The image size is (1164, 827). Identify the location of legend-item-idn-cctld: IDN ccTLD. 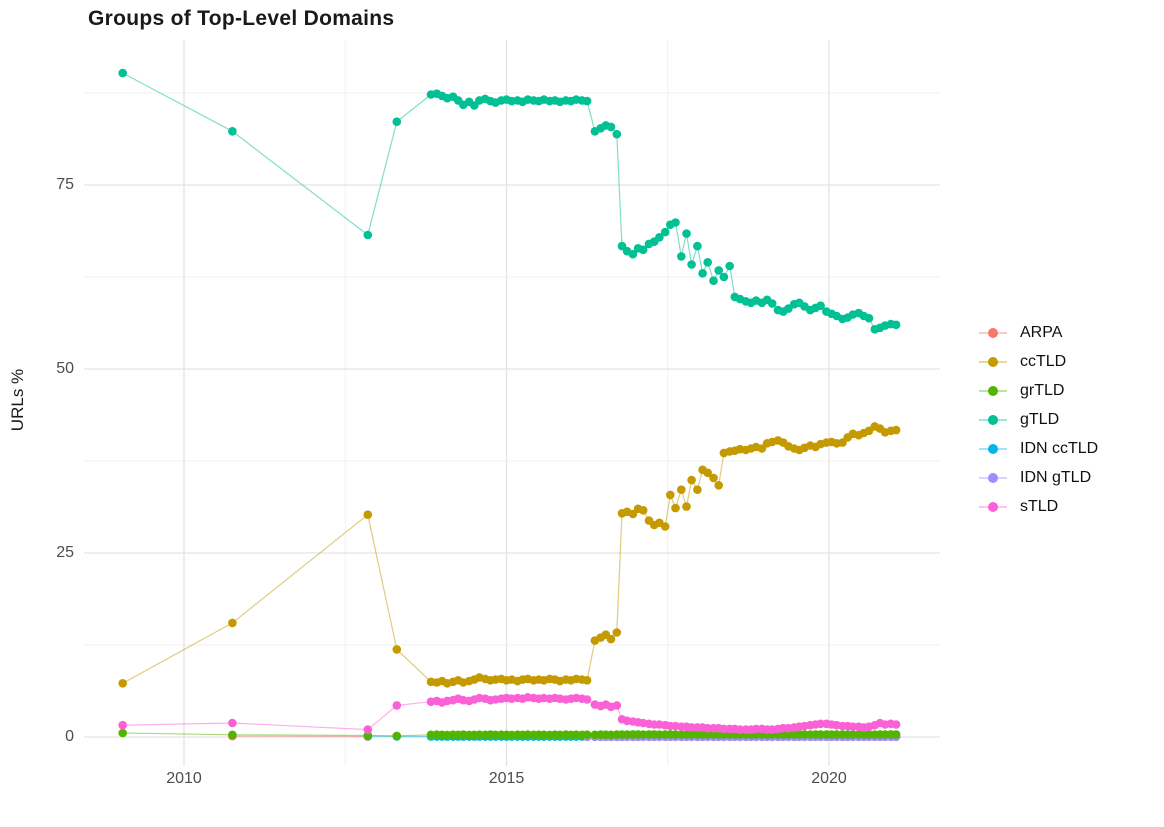
(1037, 448).